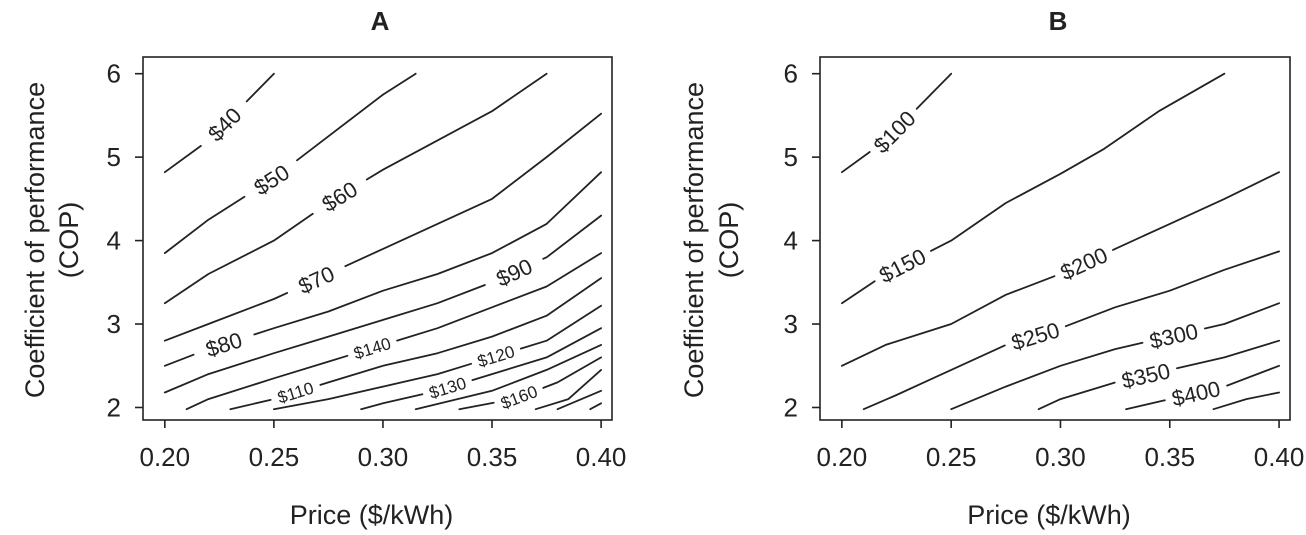  What do you see at coordinates (791, 241) in the screenshot?
I see `panel-b-y-tick-label: 4` at bounding box center [791, 241].